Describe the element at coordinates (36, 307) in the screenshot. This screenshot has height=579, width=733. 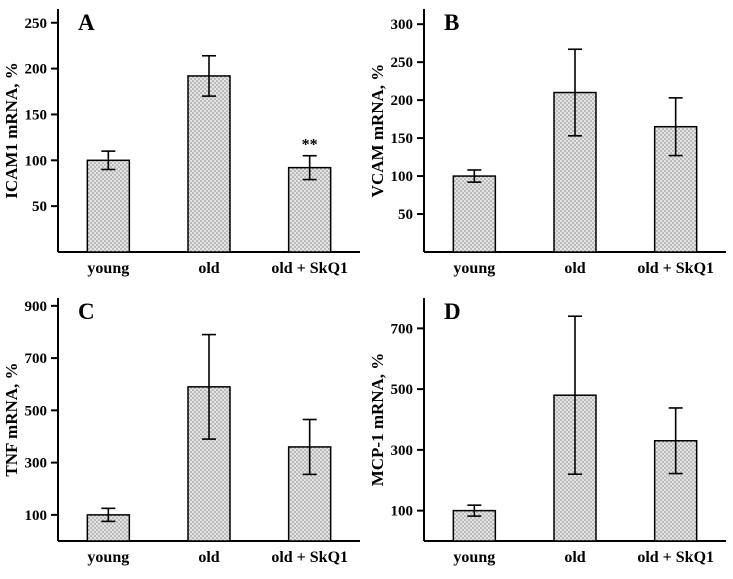
I see `y-tick-label: 900` at that location.